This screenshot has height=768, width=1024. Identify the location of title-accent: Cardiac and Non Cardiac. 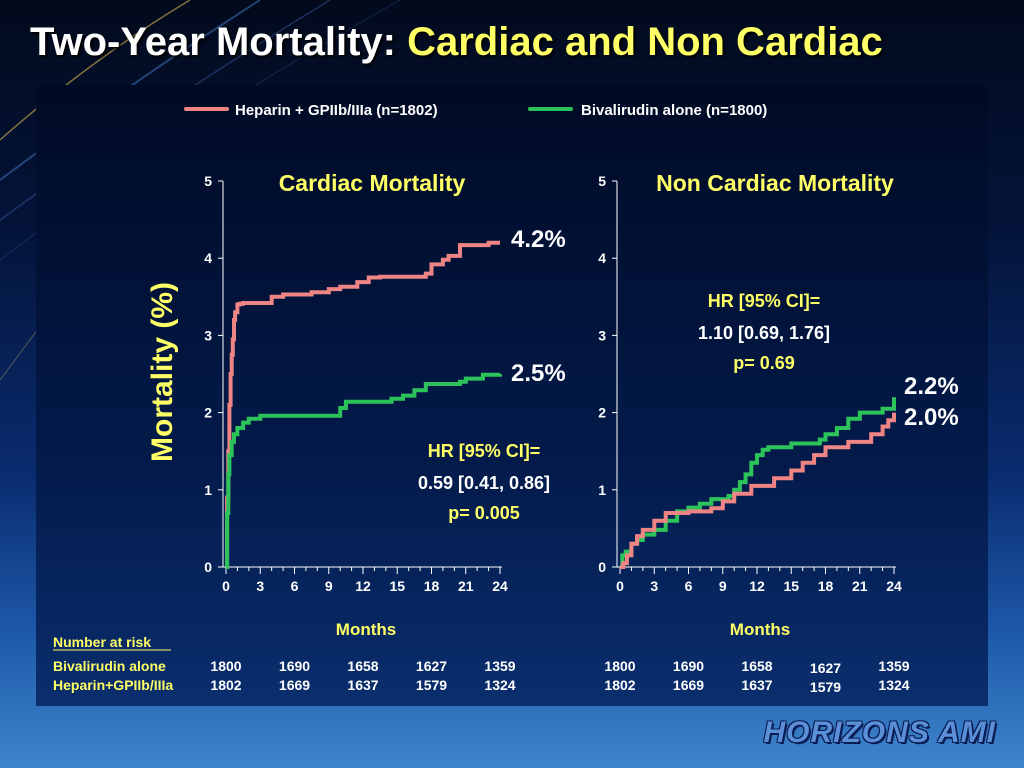
(645, 42).